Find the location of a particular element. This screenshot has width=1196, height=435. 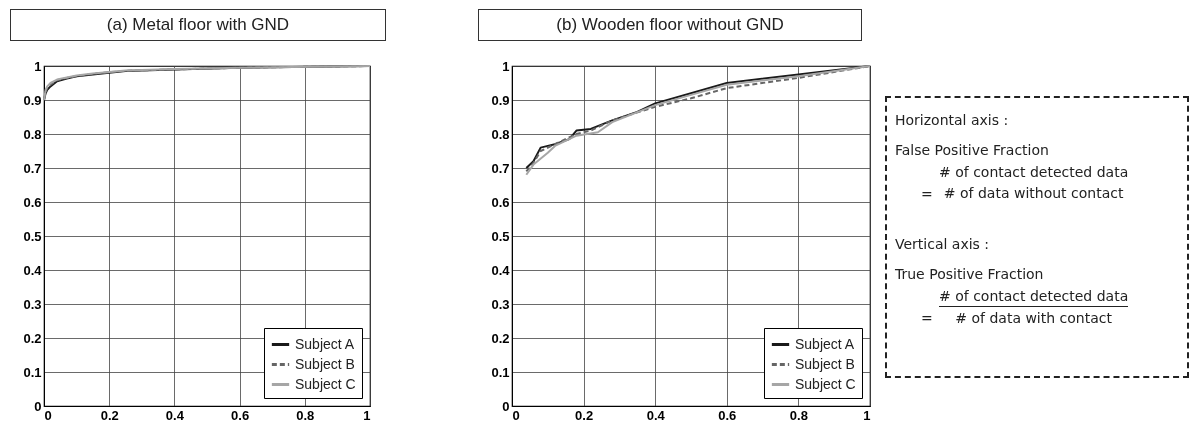

chart-title: (b) Wooden floor without GND is located at coordinates (670, 25).